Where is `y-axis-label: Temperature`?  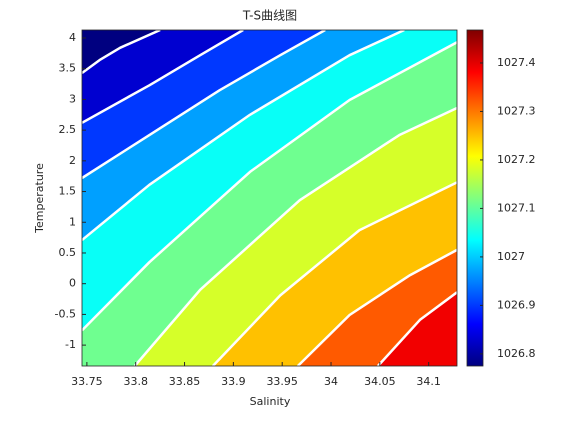
y-axis-label: Temperature is located at coordinates (39, 198).